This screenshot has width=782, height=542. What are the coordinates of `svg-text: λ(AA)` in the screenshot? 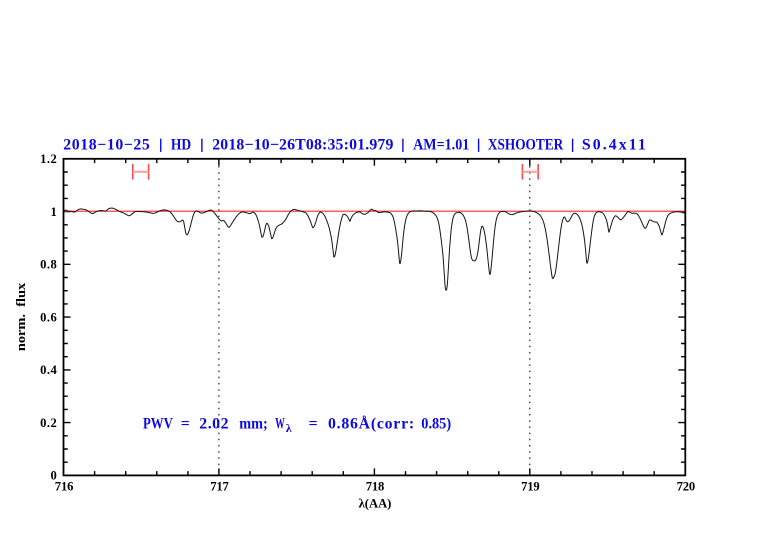 It's located at (375, 504).